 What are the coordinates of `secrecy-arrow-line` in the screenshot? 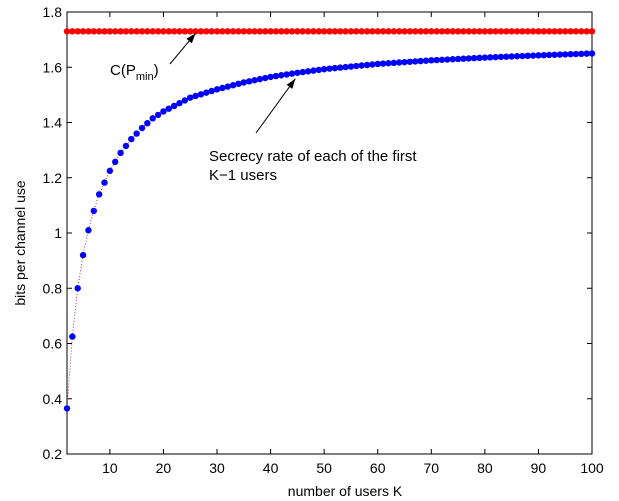 It's located at (275, 106).